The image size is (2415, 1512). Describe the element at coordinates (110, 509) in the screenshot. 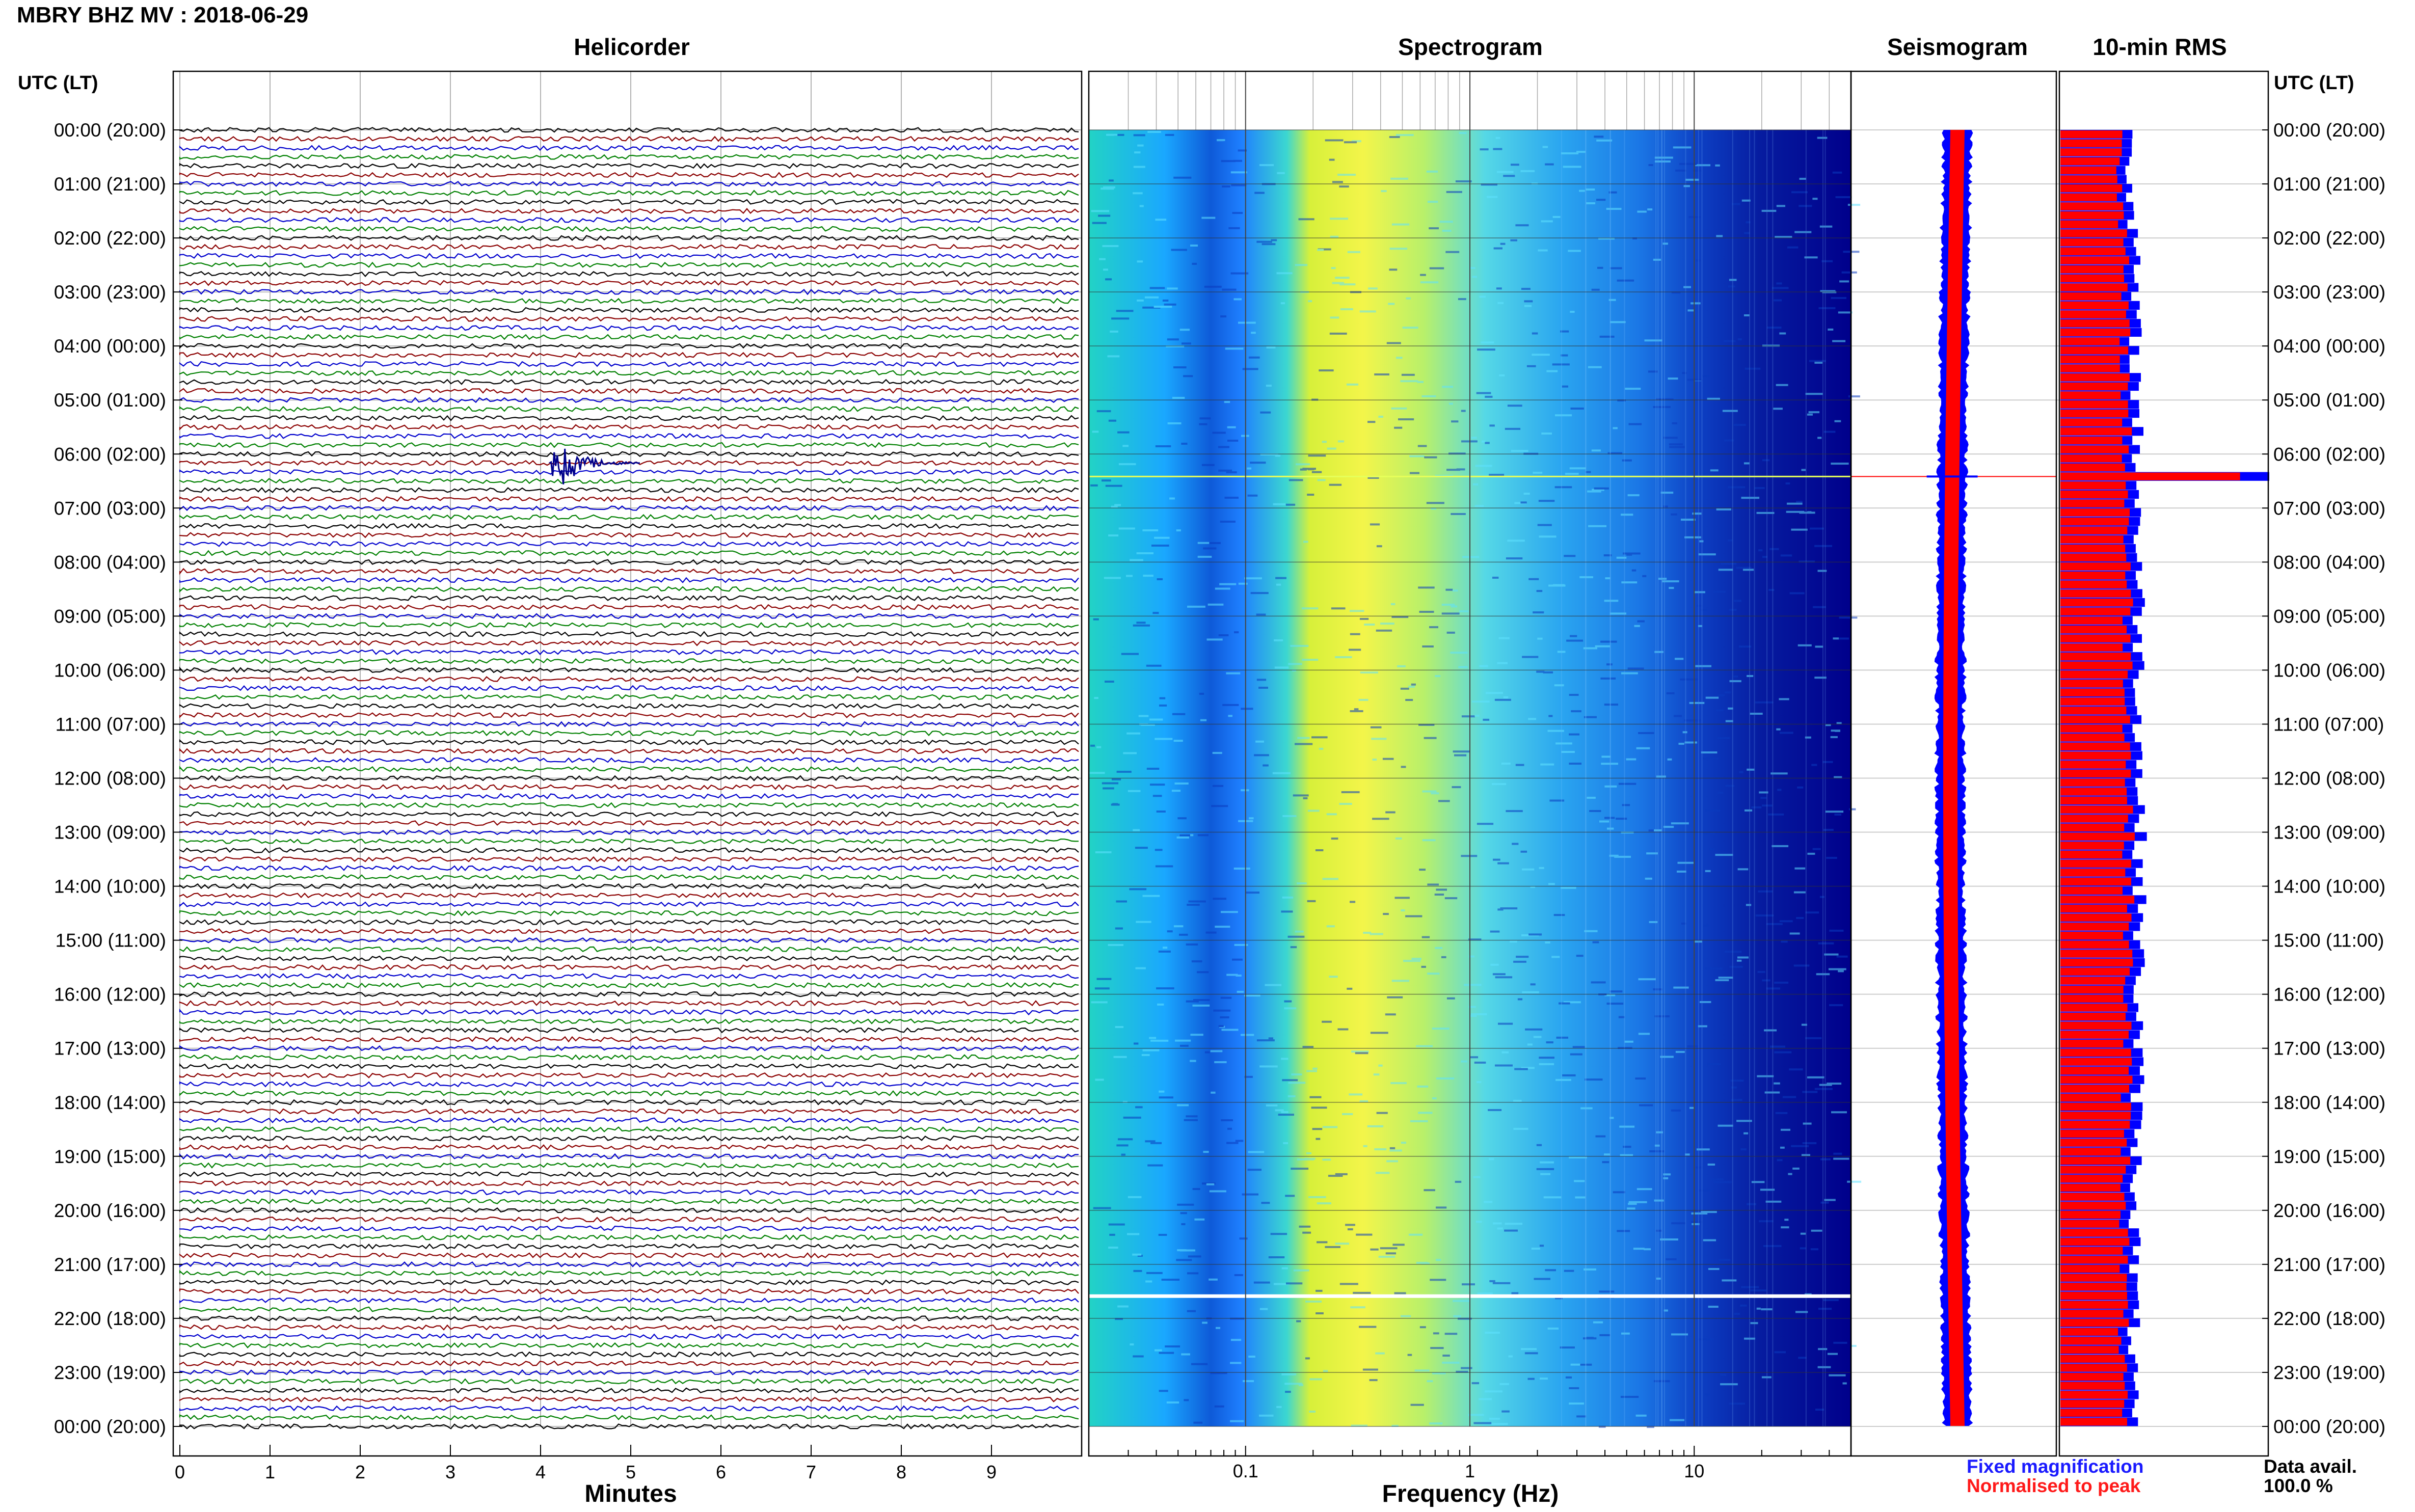

I see `time-label-left: 07:00 (03:00)` at that location.